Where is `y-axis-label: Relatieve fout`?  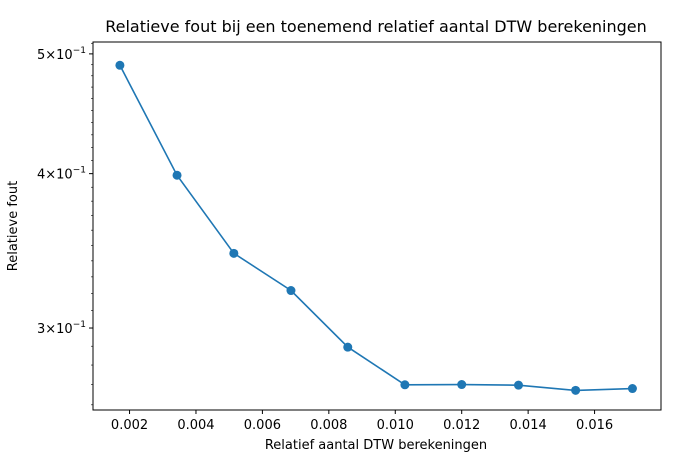 y-axis-label: Relatieve fout is located at coordinates (13, 226).